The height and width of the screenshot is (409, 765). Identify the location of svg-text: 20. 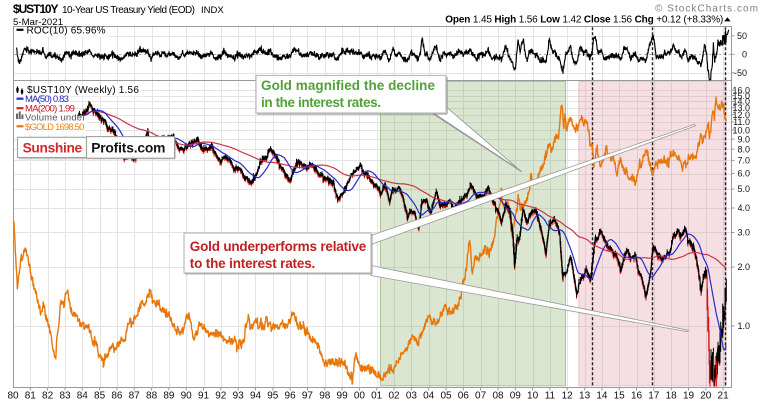
(706, 396).